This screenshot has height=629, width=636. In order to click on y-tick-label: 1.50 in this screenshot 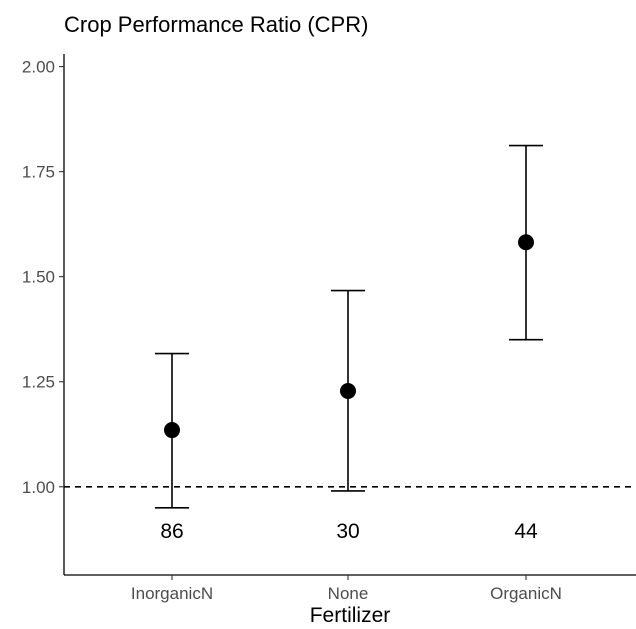, I will do `click(38, 277)`.